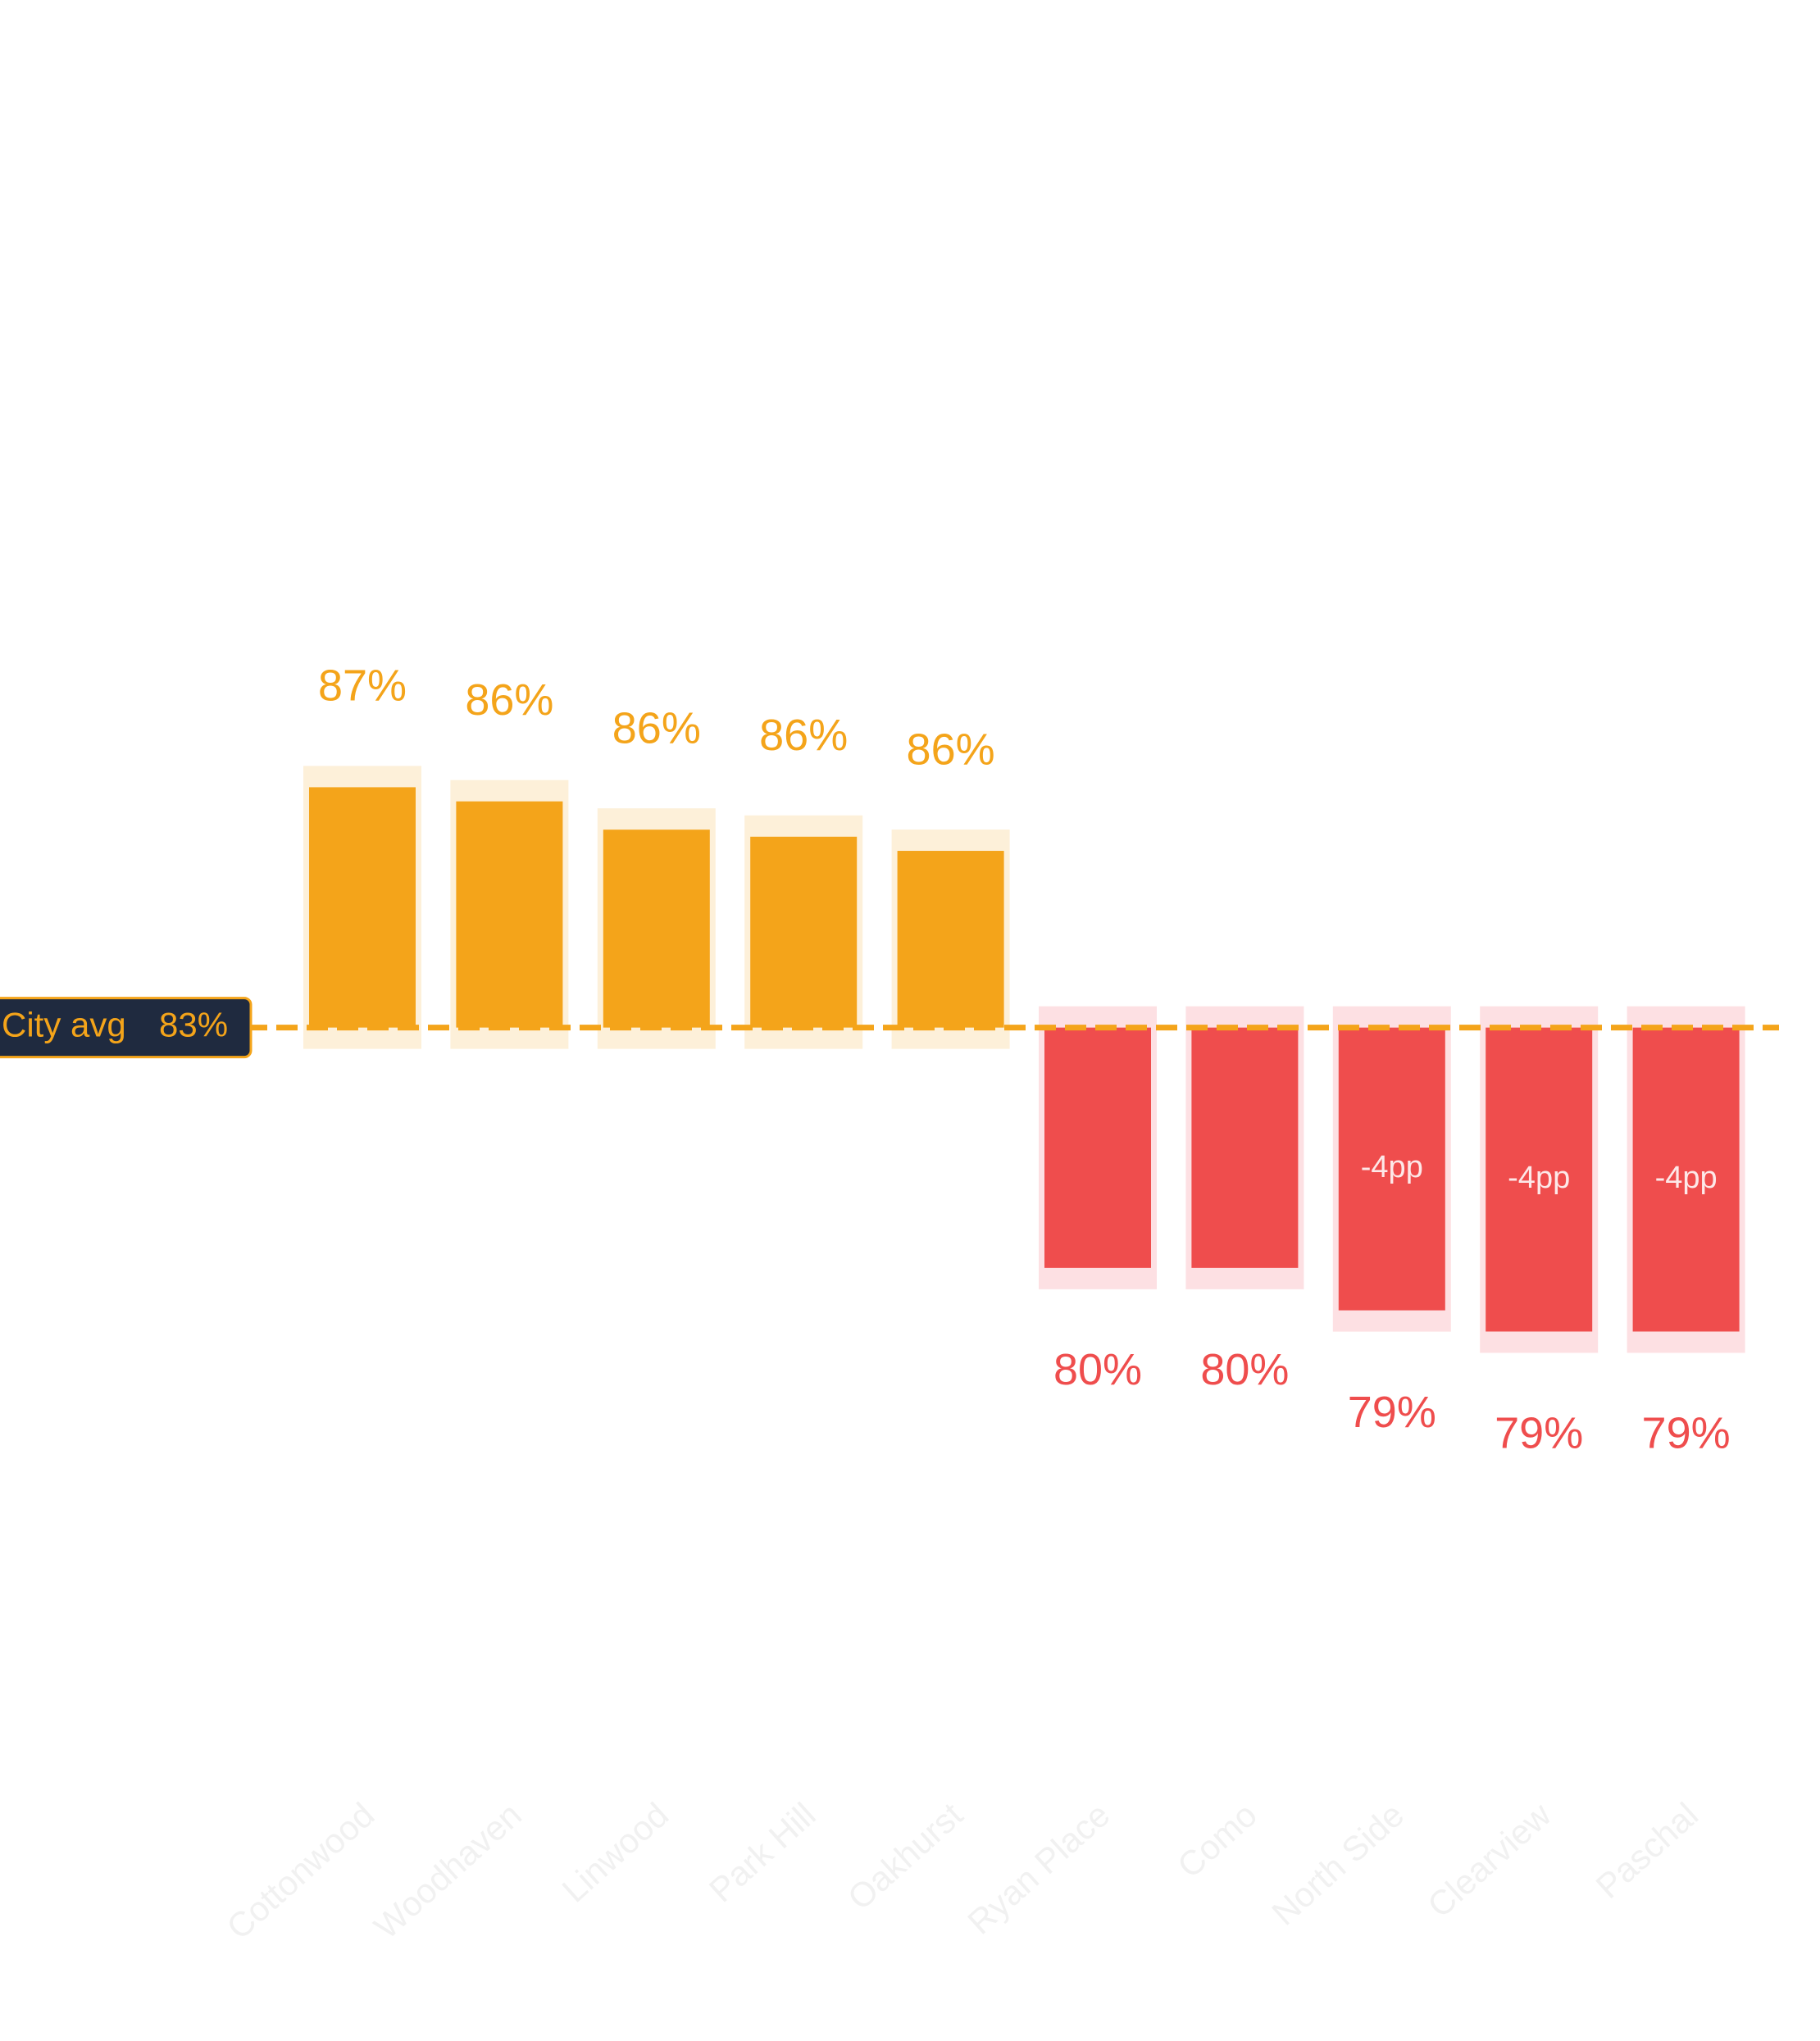  What do you see at coordinates (447, 1870) in the screenshot?
I see `x-tick-label: Woodhaven` at bounding box center [447, 1870].